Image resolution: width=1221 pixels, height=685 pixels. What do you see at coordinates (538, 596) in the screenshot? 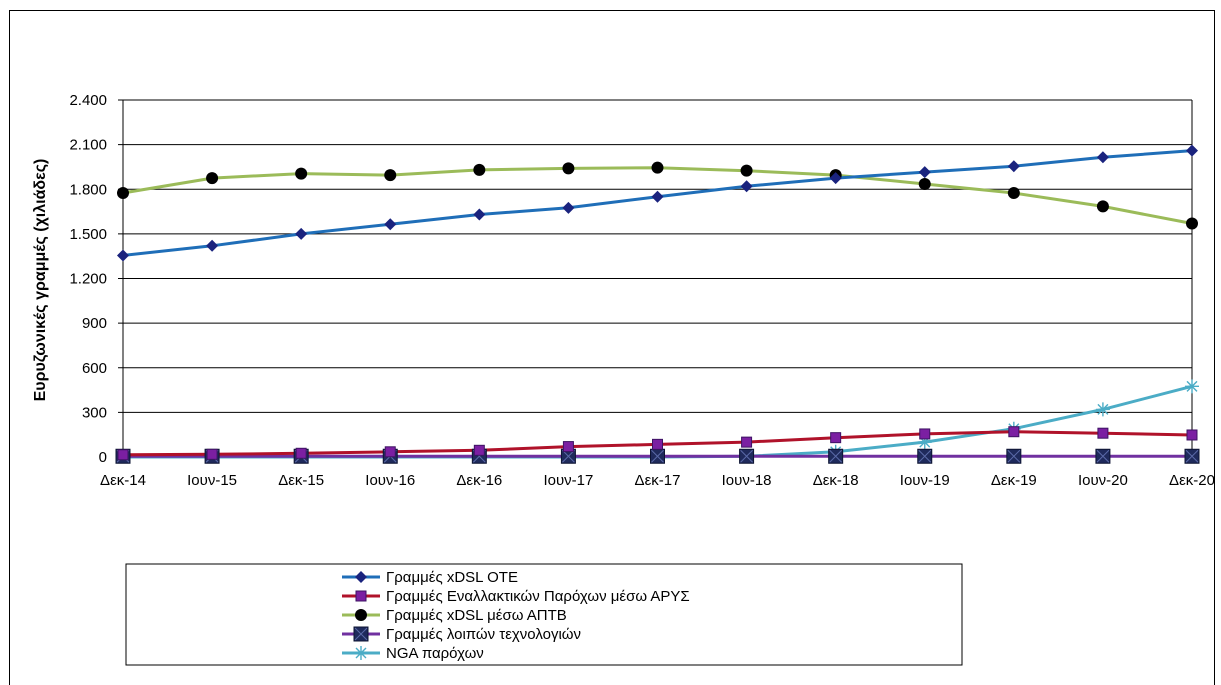
I see `legend-label: Γραμμές Εναλλακτικών Παρόχων μέσω ΑΡΥΣ` at bounding box center [538, 596].